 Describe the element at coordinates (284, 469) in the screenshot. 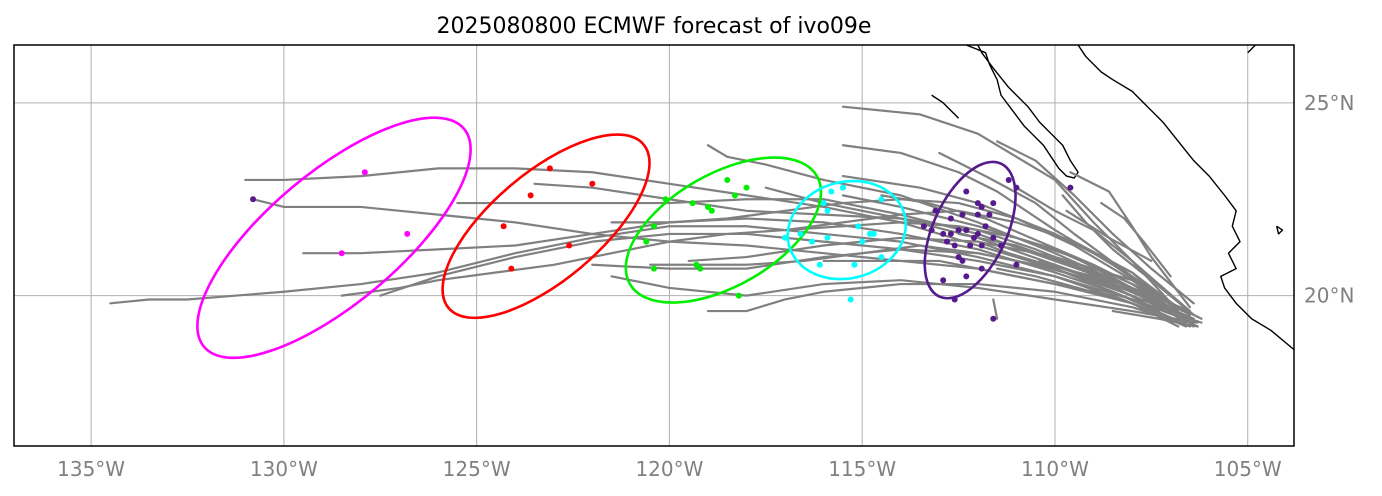

I see `lon-tick-label: 130°W` at that location.